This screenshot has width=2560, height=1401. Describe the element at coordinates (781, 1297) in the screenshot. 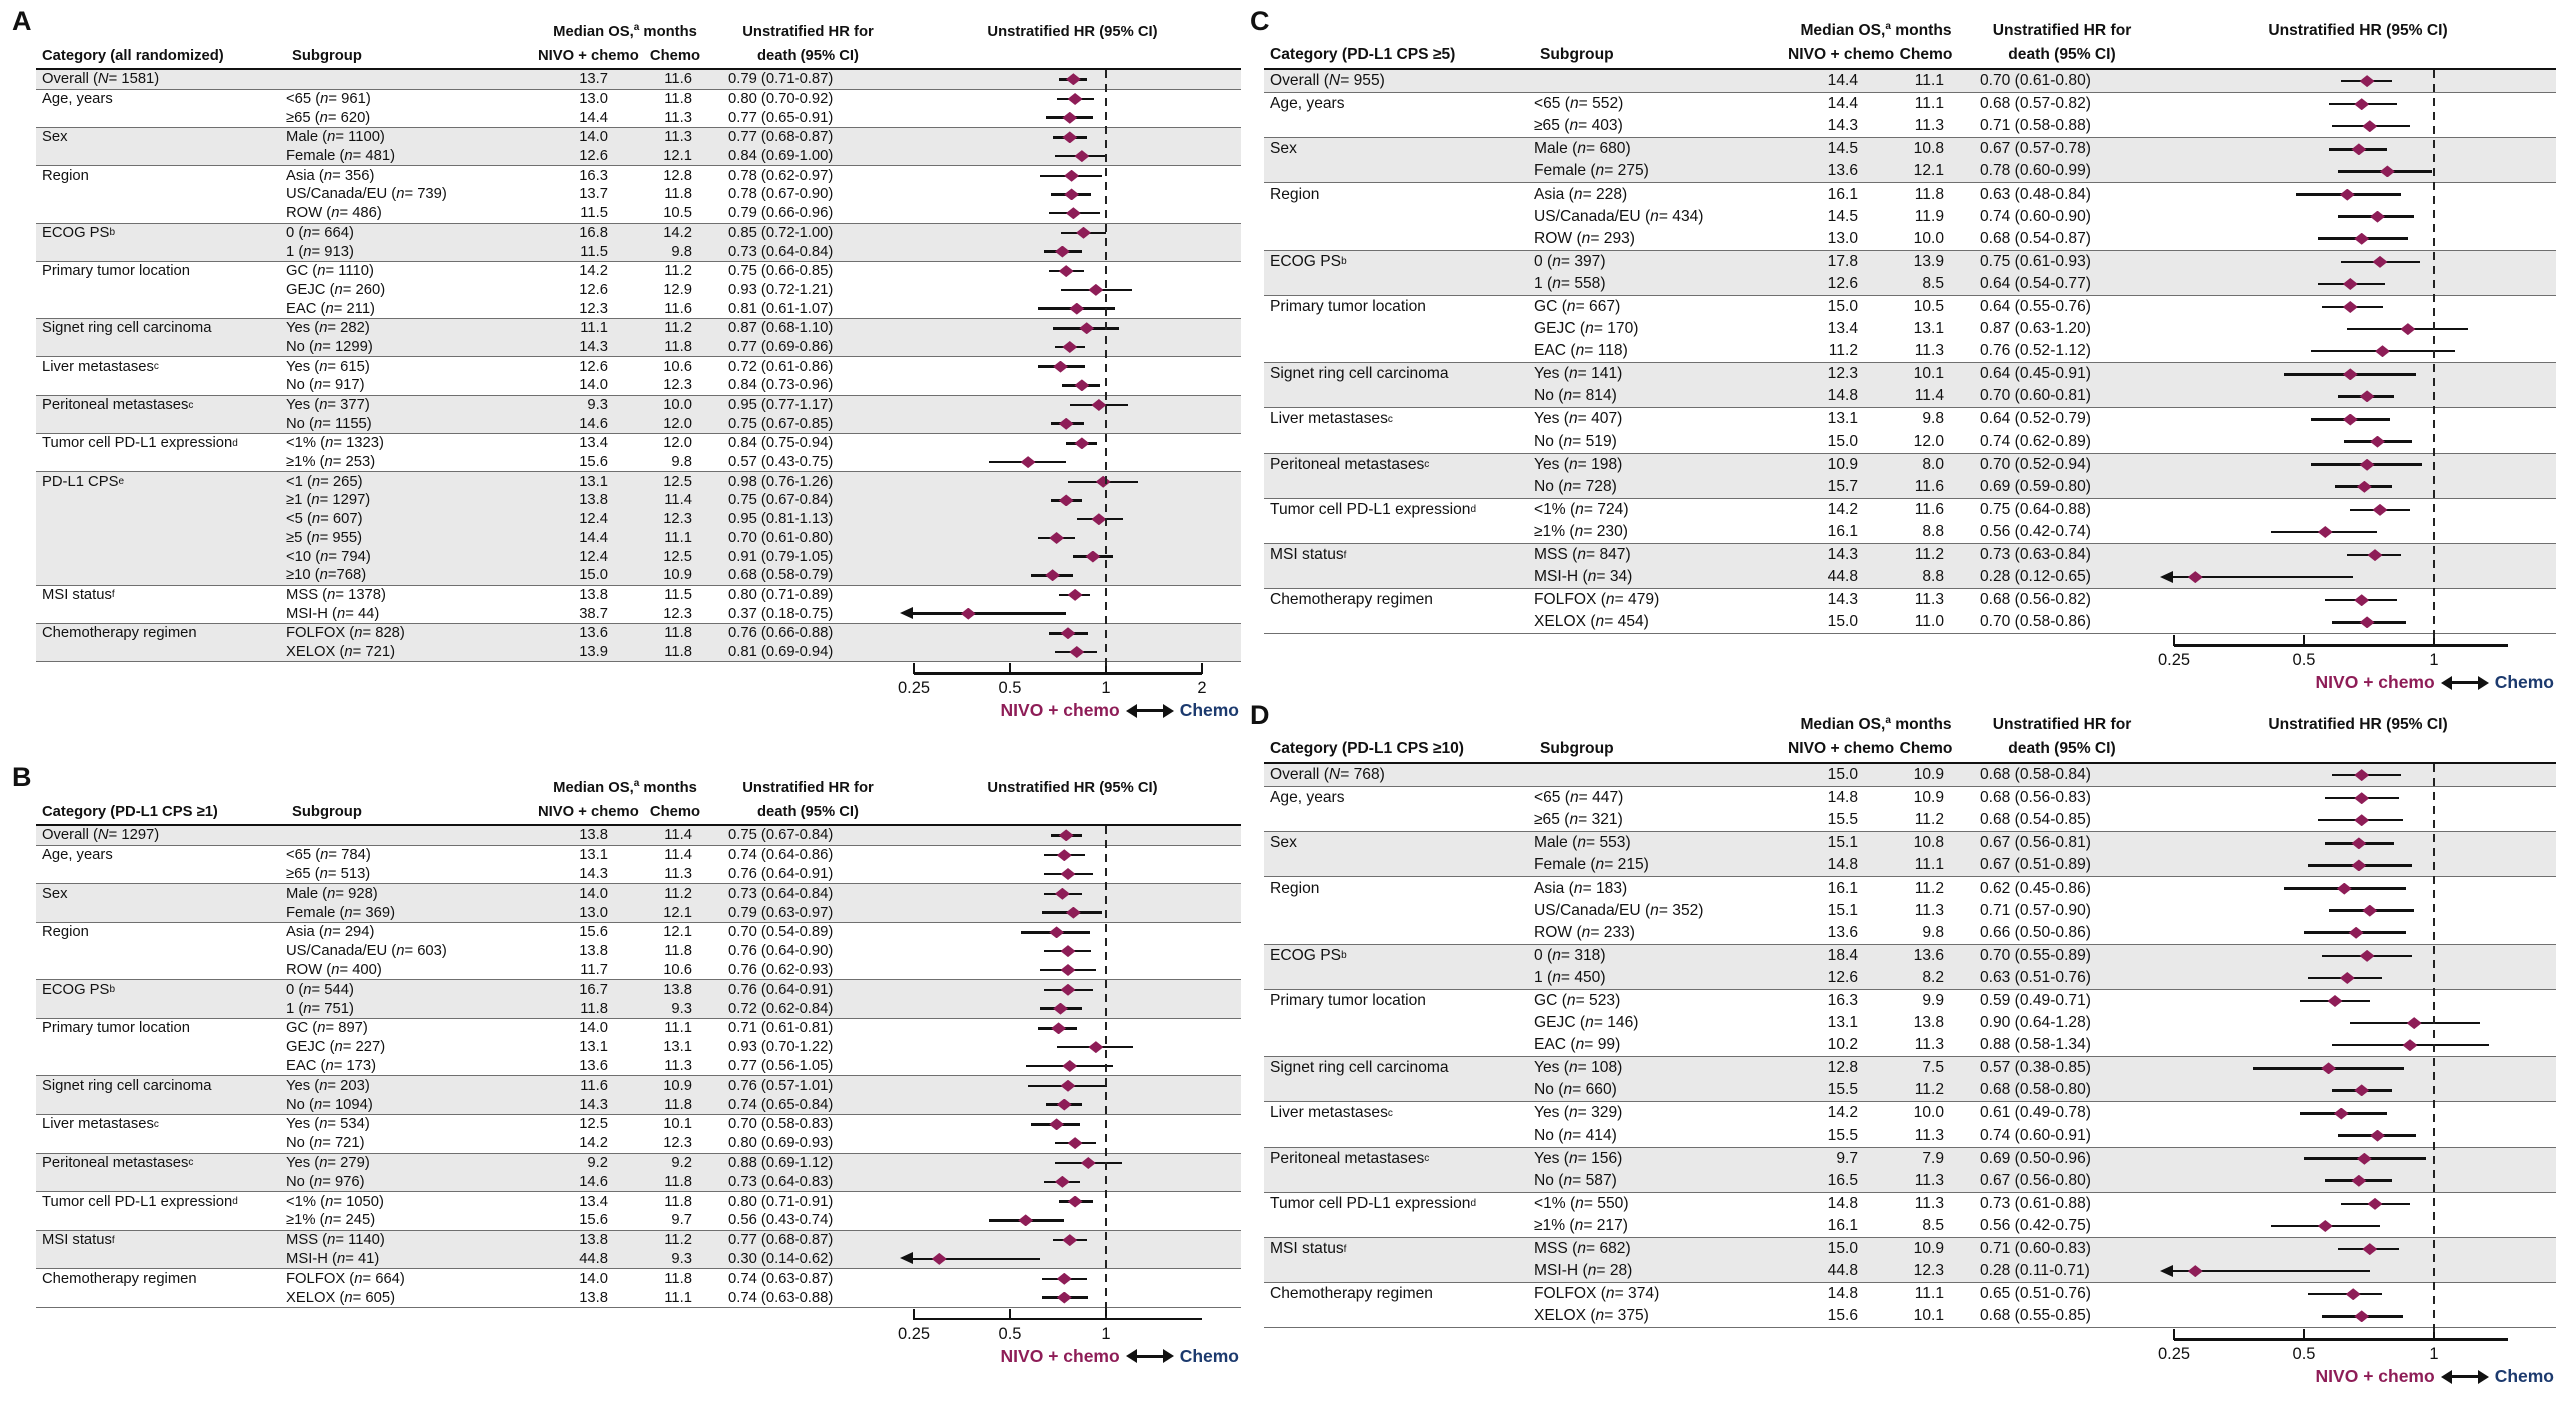

I see `hr-ci-text-cell: 0.74 (0.63-0.88)` at that location.